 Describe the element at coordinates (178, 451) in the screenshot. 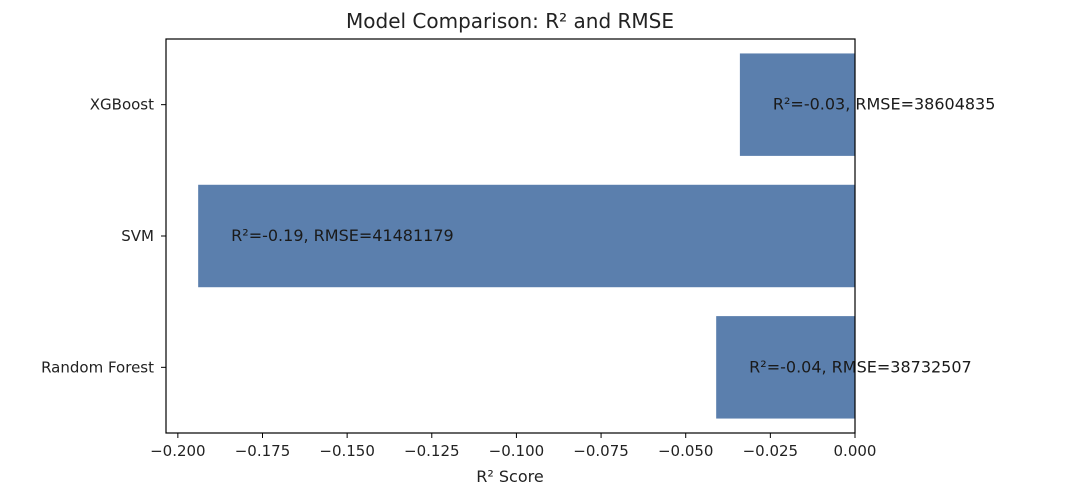

I see `x-tick-label: −0.200` at that location.